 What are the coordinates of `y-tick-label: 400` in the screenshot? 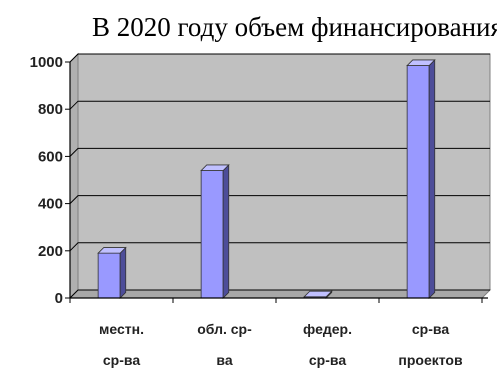 It's located at (50, 204).